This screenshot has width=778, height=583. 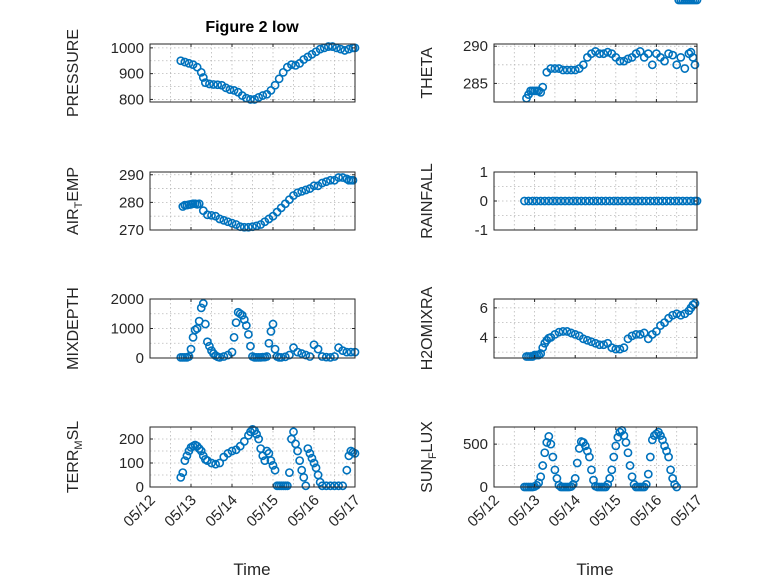 I want to click on x-tick-label: 05/13, so click(x=180, y=511).